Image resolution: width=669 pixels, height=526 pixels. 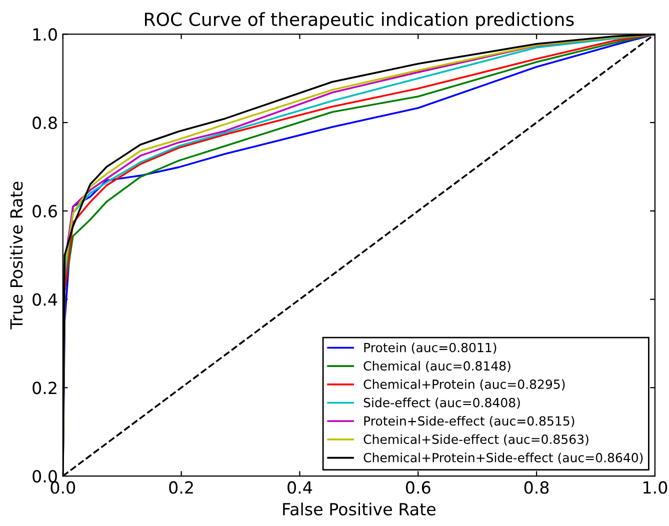 I want to click on y-tick-label: 0.8, so click(x=44, y=123).